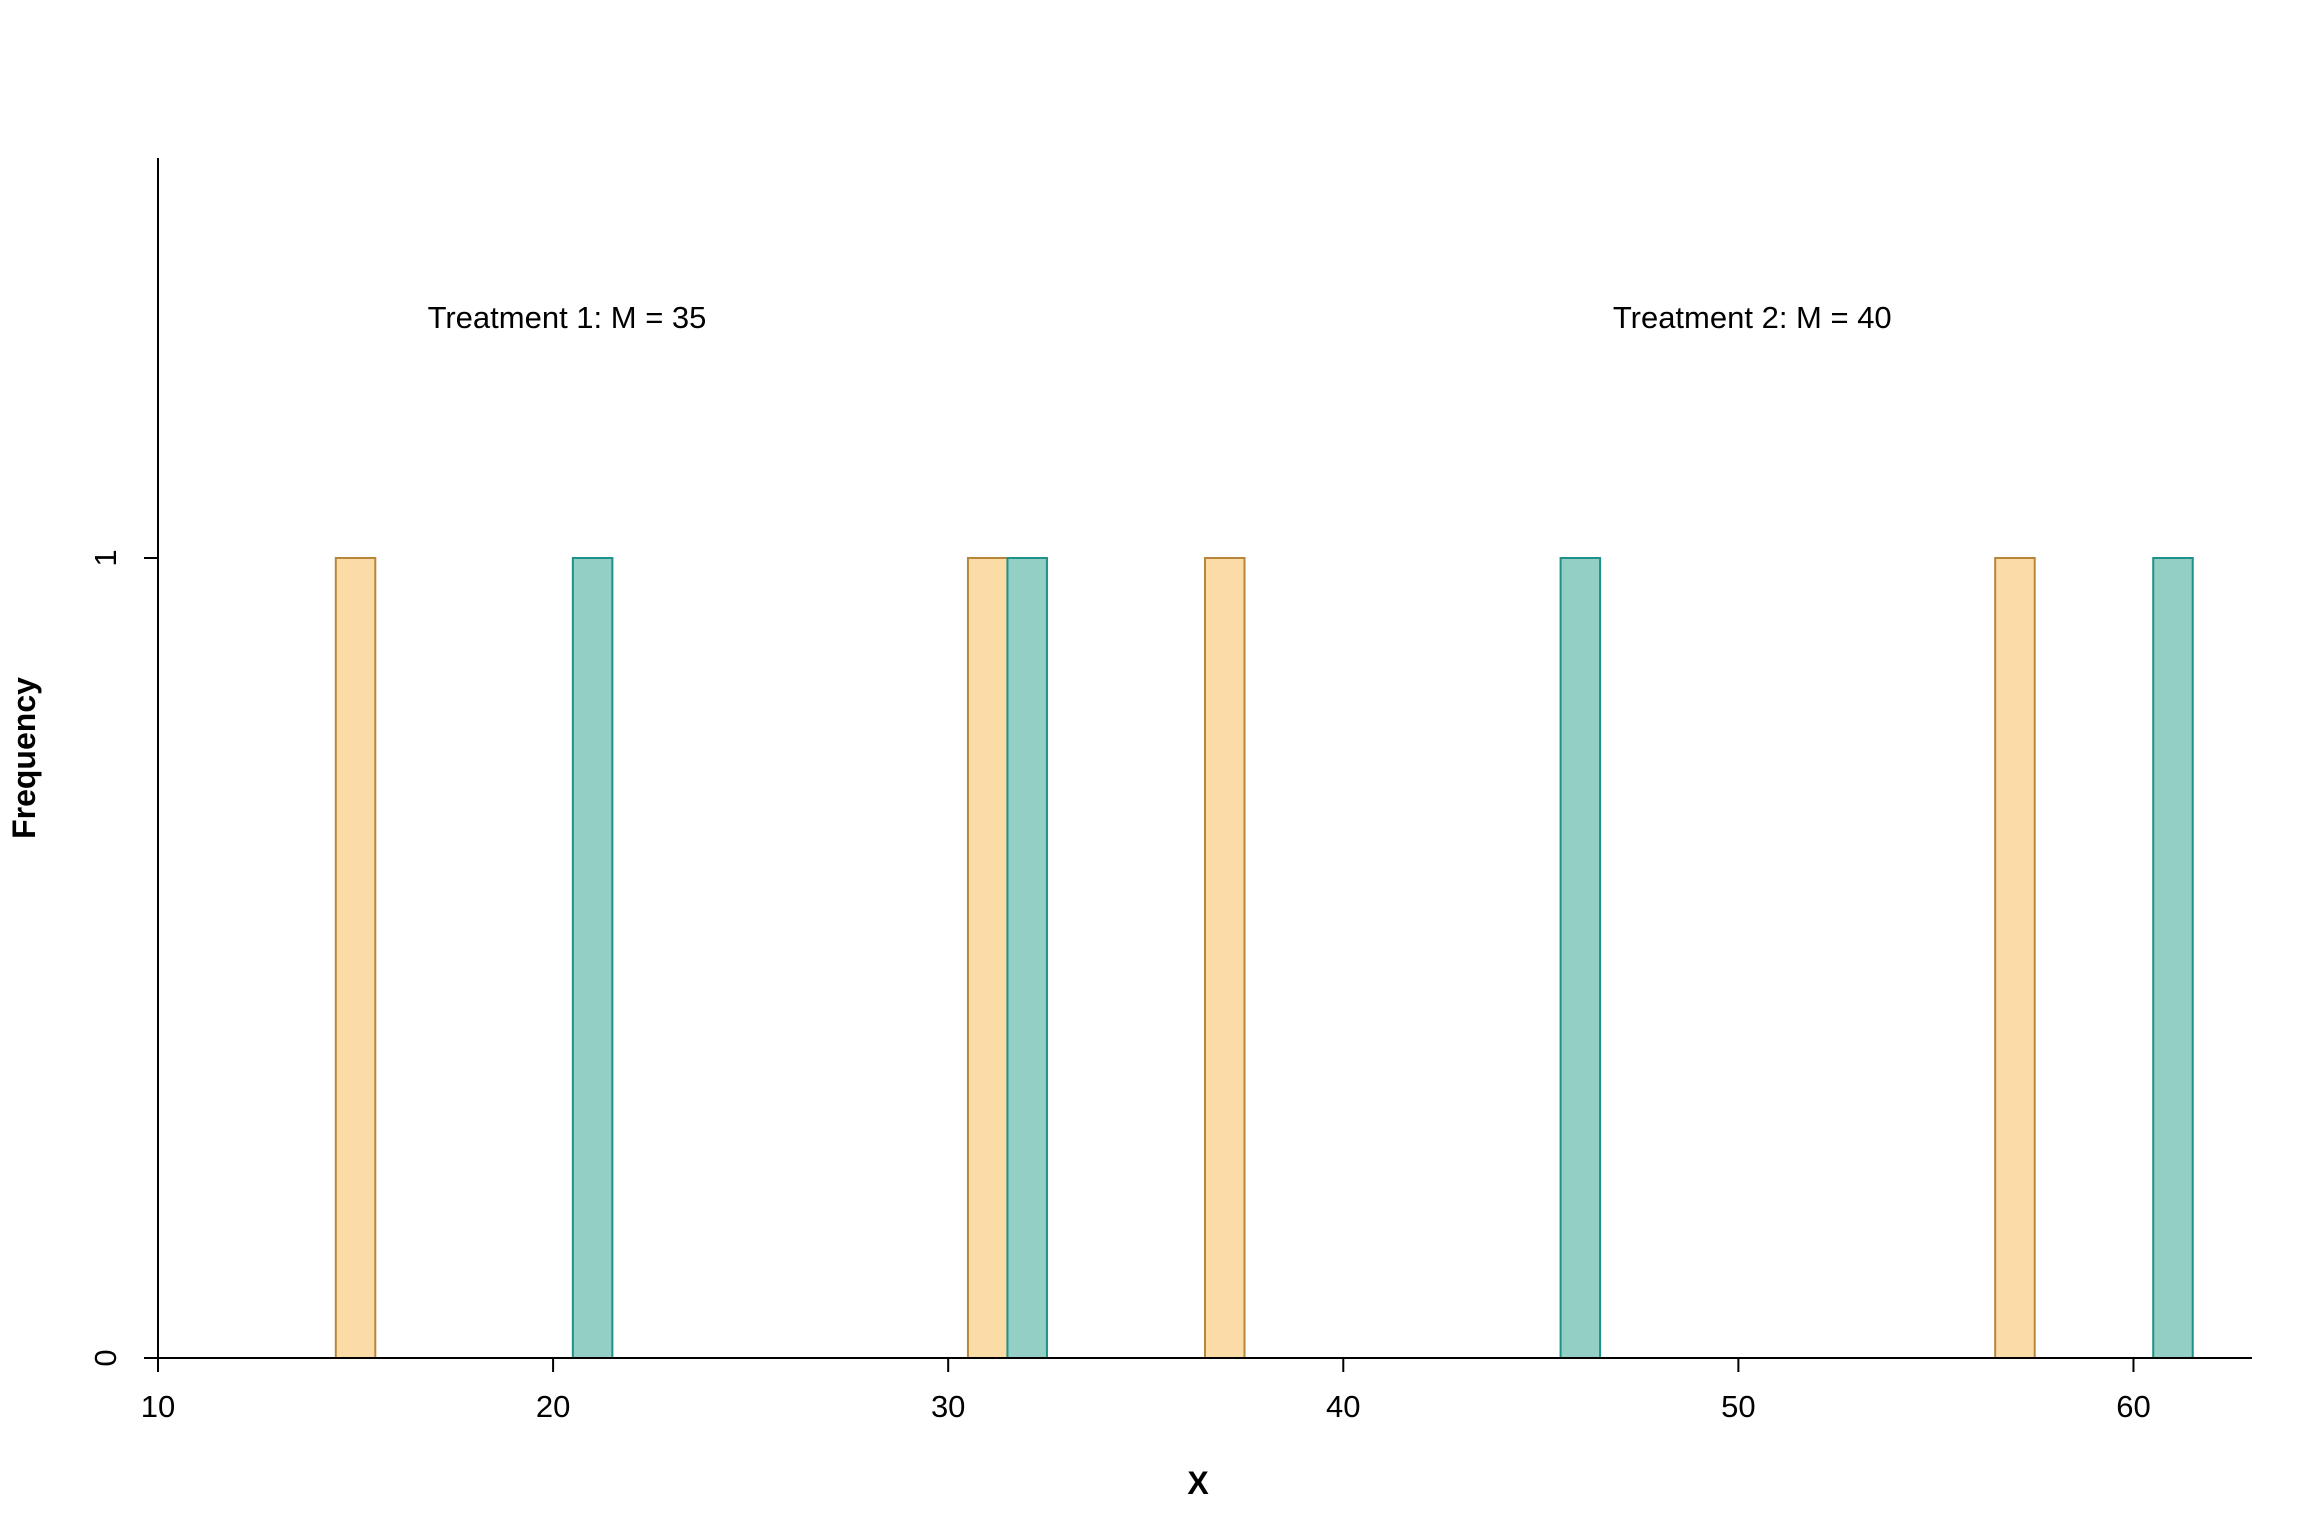 This screenshot has width=2304, height=1536. I want to click on y-tick-label-1: 1, so click(105, 557).